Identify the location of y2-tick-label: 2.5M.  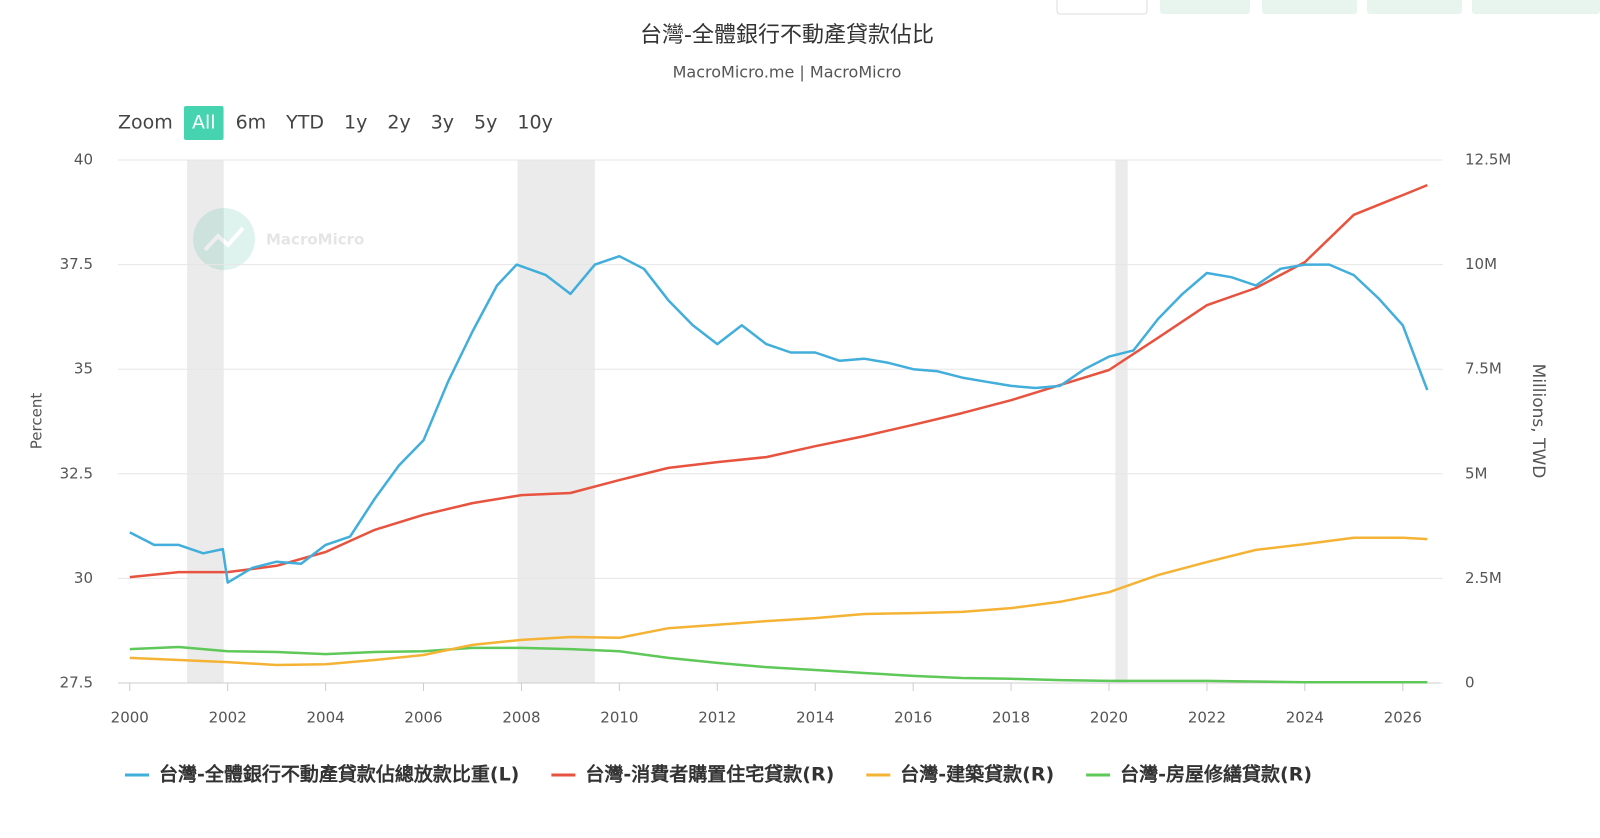
(1483, 578).